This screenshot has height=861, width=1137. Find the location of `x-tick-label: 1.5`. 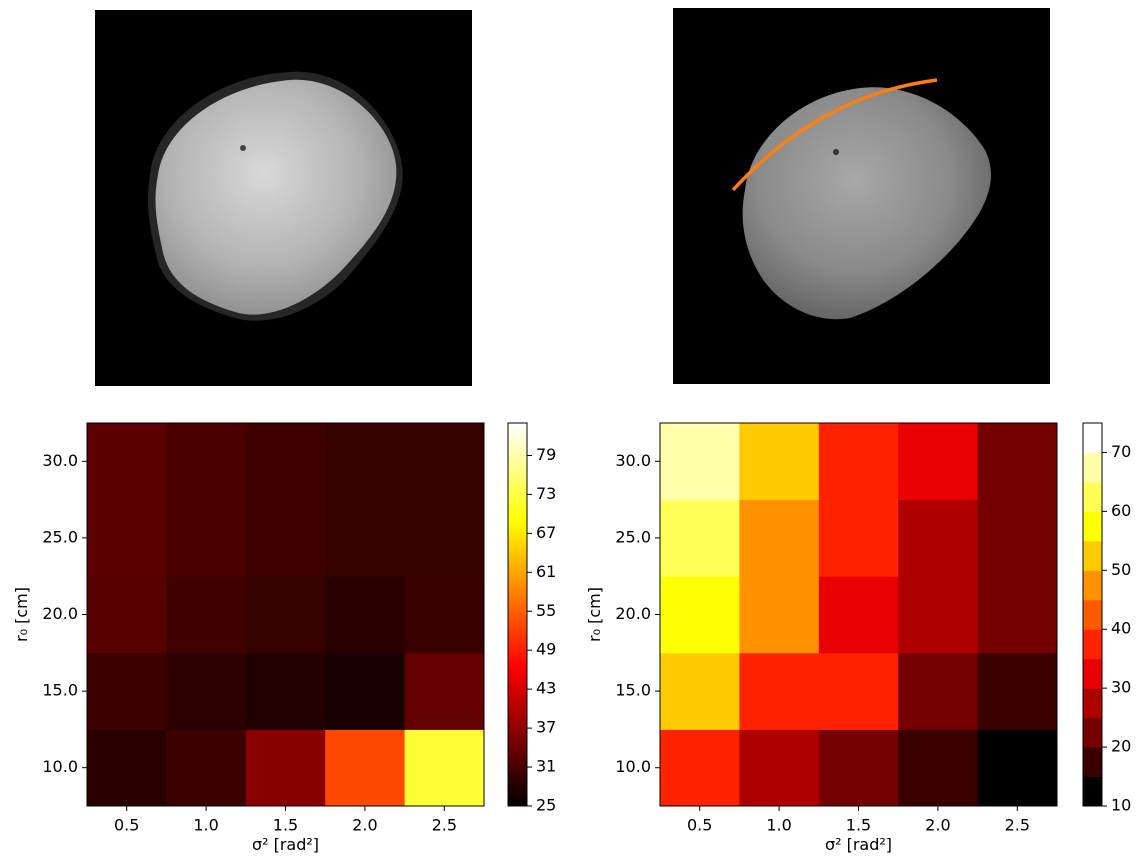

x-tick-label: 1.5 is located at coordinates (285, 825).